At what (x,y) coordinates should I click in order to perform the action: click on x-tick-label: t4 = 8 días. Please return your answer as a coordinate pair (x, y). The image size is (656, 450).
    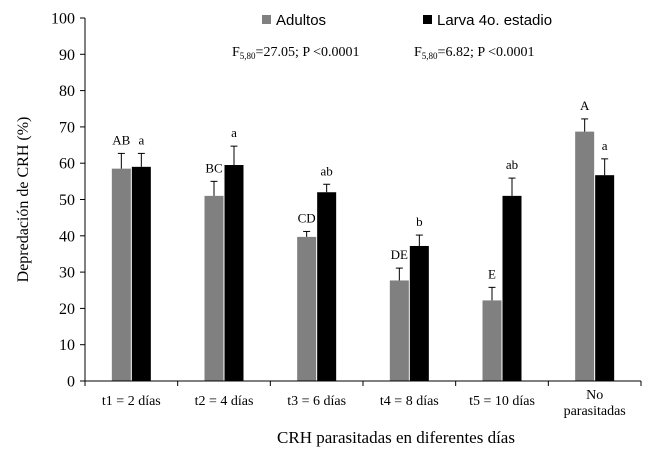
    Looking at the image, I should click on (409, 401).